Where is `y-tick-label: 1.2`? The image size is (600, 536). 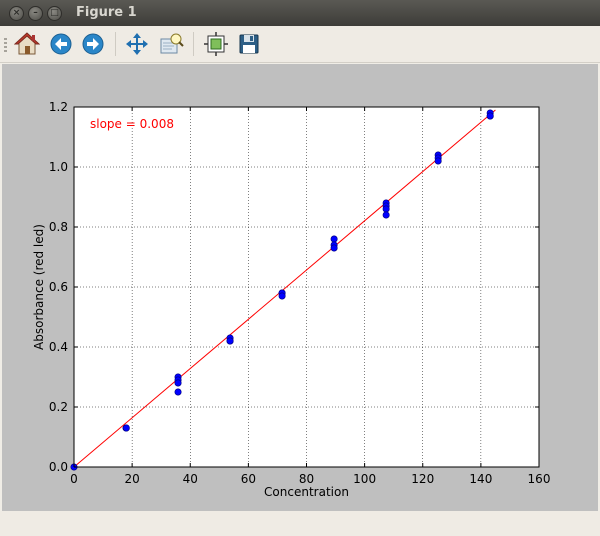 y-tick-label: 1.2 is located at coordinates (58, 107).